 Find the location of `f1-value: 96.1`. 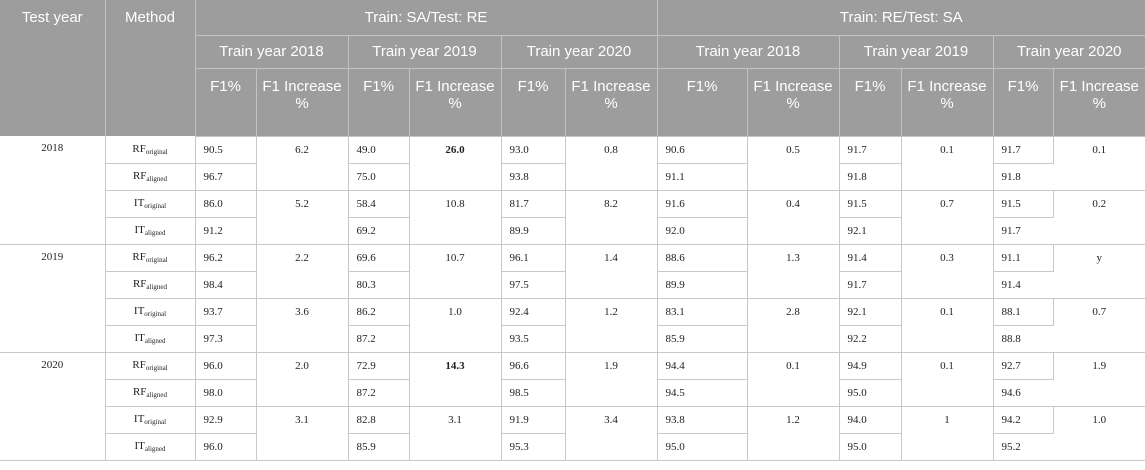

f1-value: 96.1 is located at coordinates (533, 258).